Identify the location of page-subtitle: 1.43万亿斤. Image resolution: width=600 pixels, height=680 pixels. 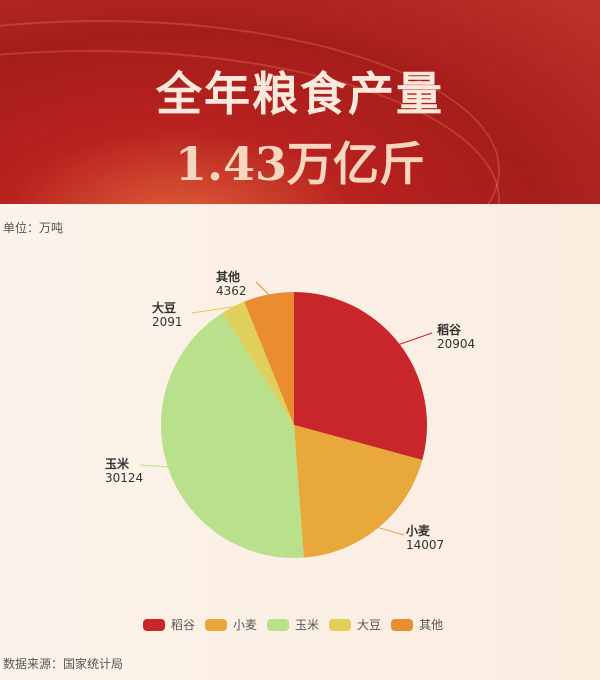
(300, 164).